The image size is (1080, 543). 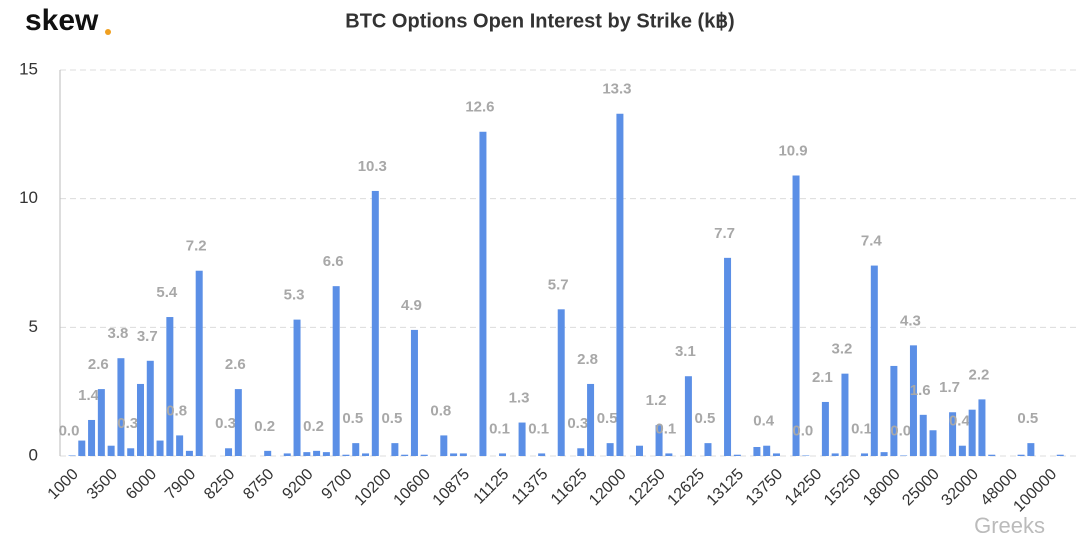 I want to click on x-tick-label: 14250, so click(x=804, y=488).